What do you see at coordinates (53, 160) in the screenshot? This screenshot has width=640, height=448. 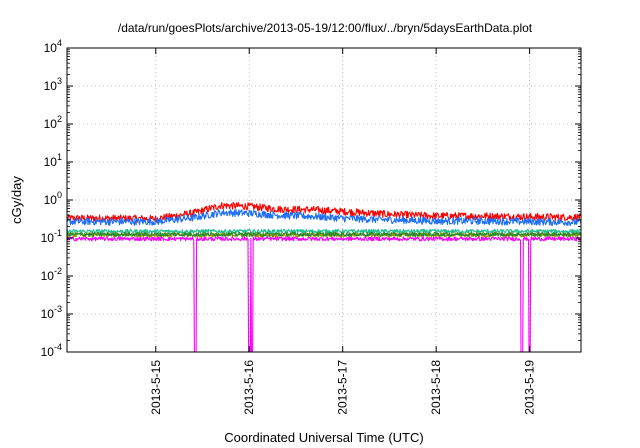 I see `y-tick-label: 10¹` at bounding box center [53, 160].